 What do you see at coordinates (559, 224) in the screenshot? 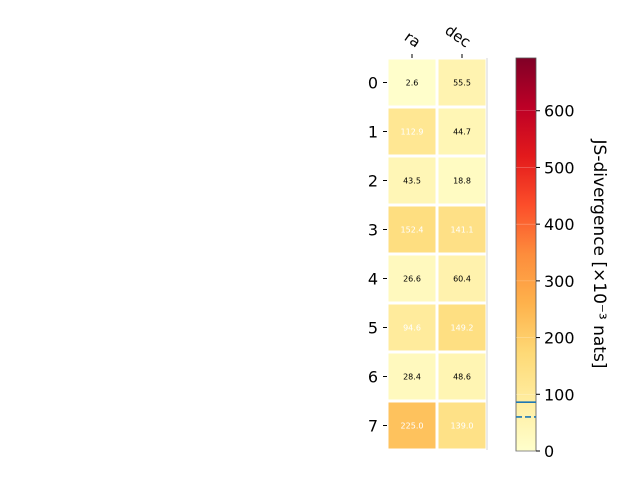
I see `colorbar-tick-label: 400` at bounding box center [559, 224].